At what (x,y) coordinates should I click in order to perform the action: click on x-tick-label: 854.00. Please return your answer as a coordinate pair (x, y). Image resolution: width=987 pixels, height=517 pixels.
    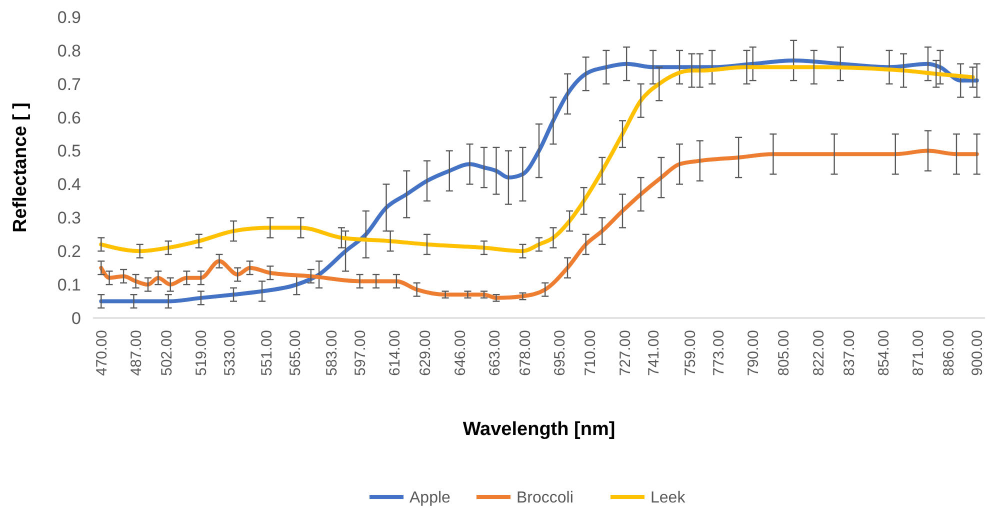
    Looking at the image, I should click on (883, 353).